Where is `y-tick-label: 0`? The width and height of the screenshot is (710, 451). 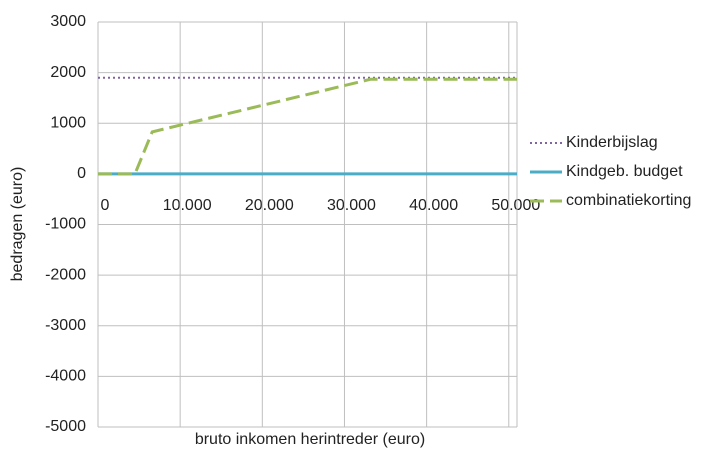
y-tick-label: 0 is located at coordinates (81, 173).